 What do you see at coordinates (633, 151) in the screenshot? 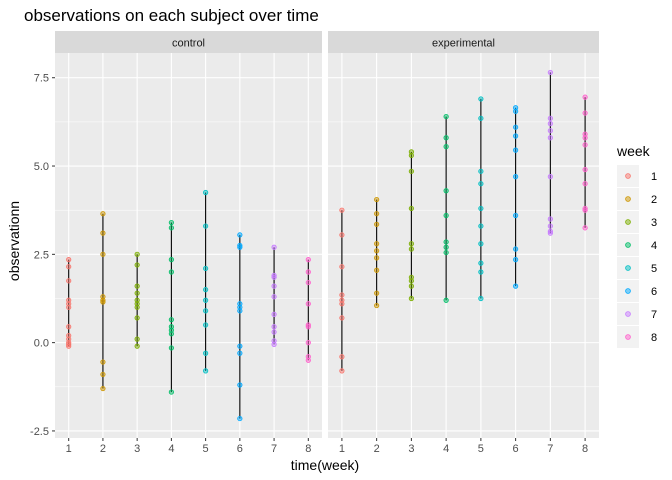
I see `legend-title: week` at bounding box center [633, 151].